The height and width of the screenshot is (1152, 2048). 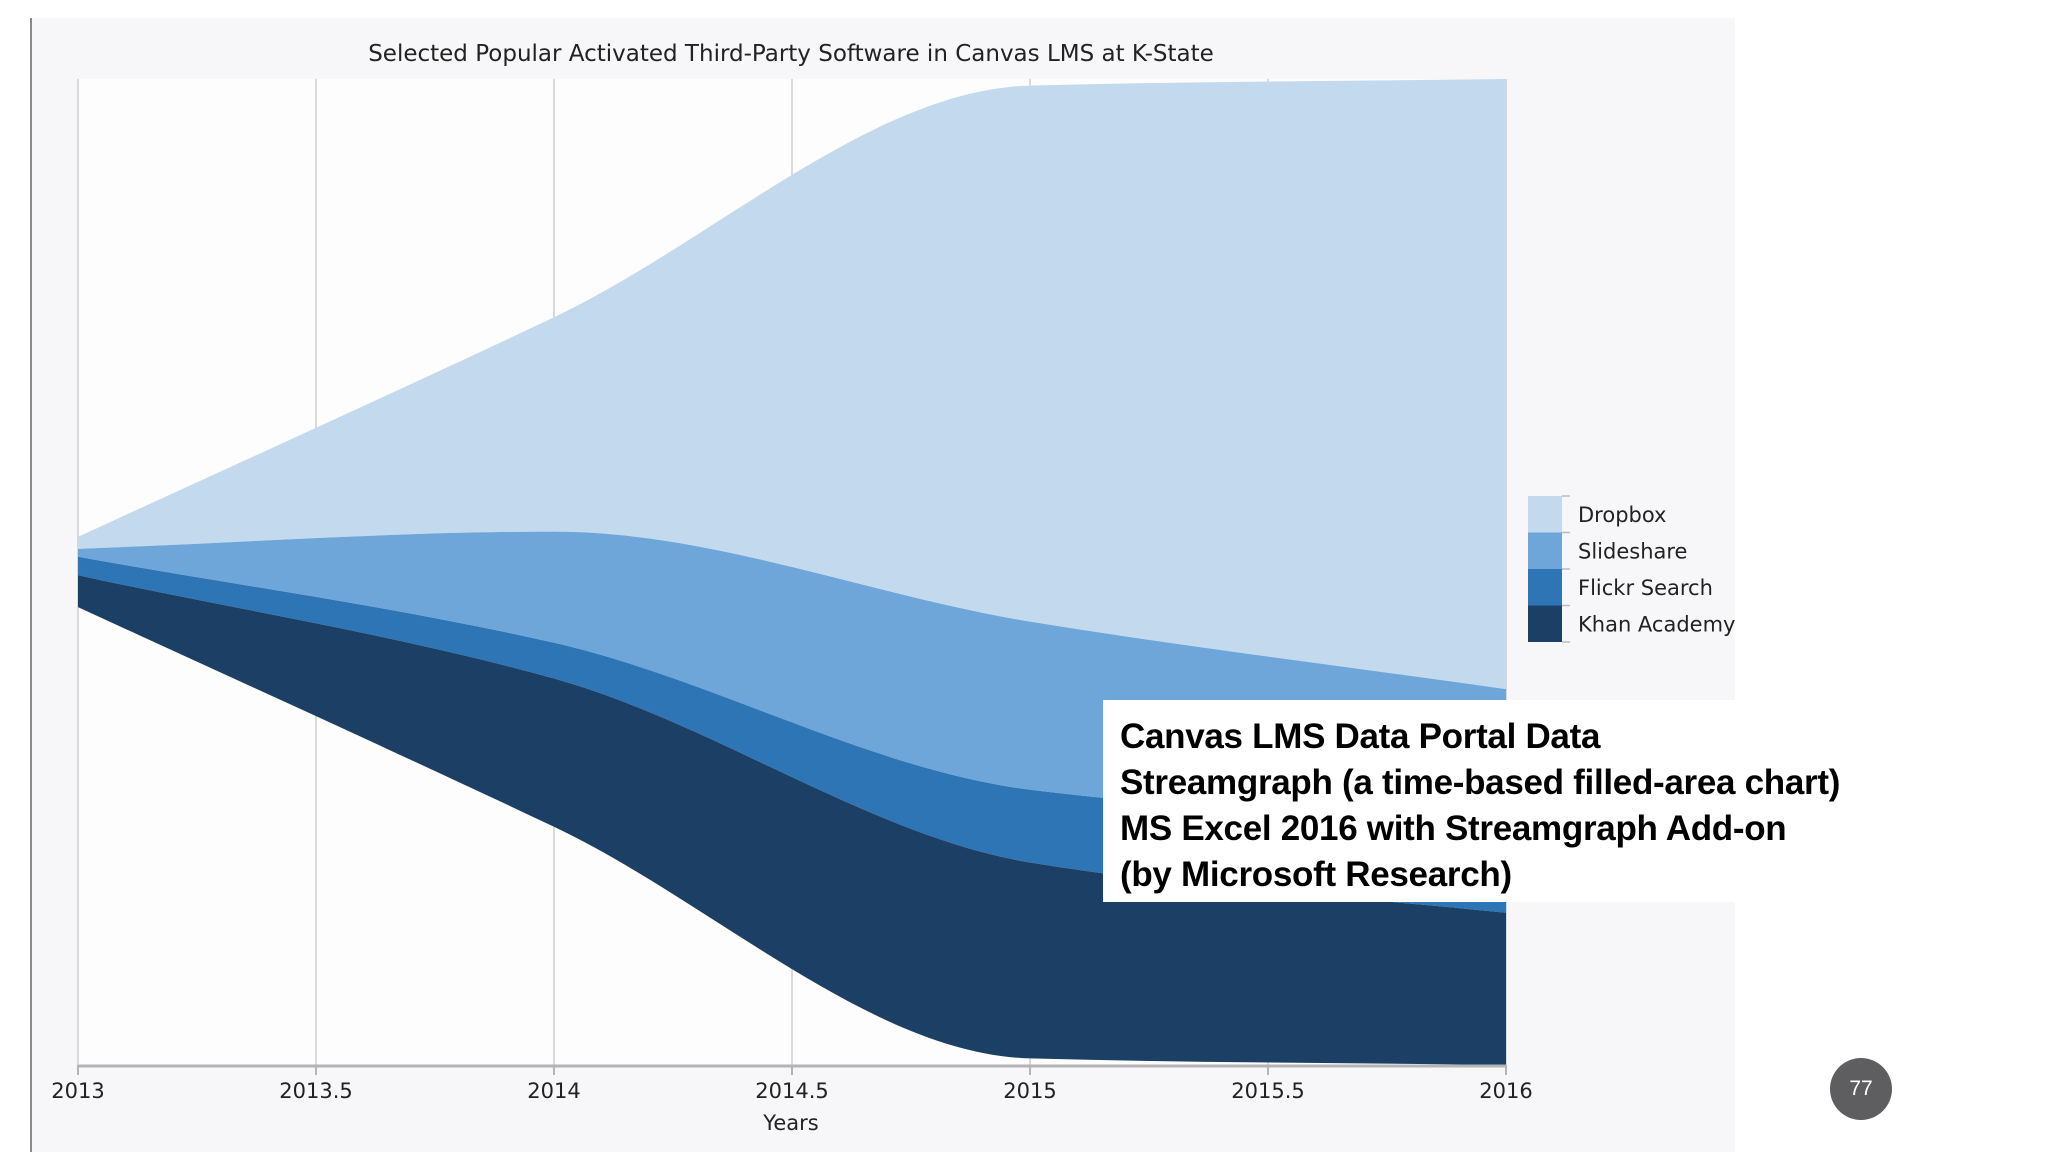 I want to click on page-number-badge: 77, so click(x=1861, y=1089).